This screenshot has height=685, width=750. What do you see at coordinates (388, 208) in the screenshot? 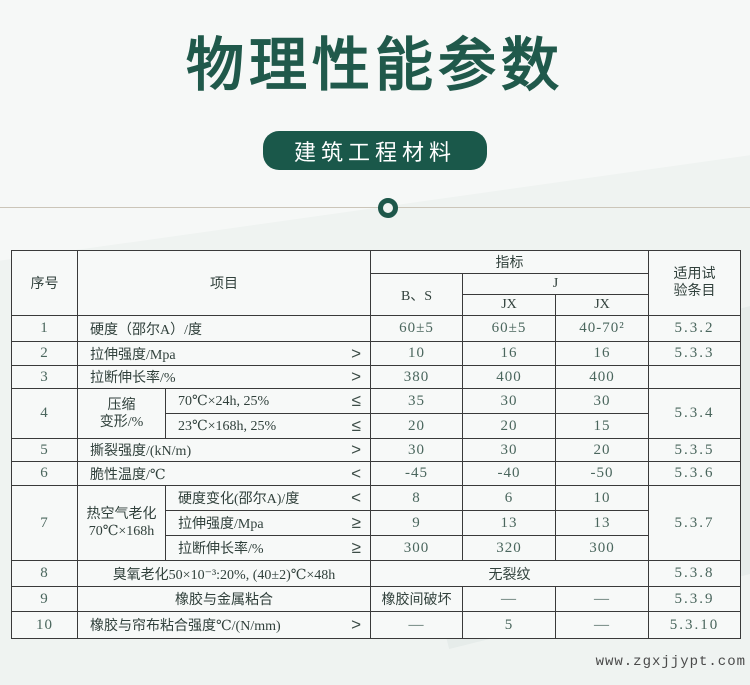
I see `ring-icon` at bounding box center [388, 208].